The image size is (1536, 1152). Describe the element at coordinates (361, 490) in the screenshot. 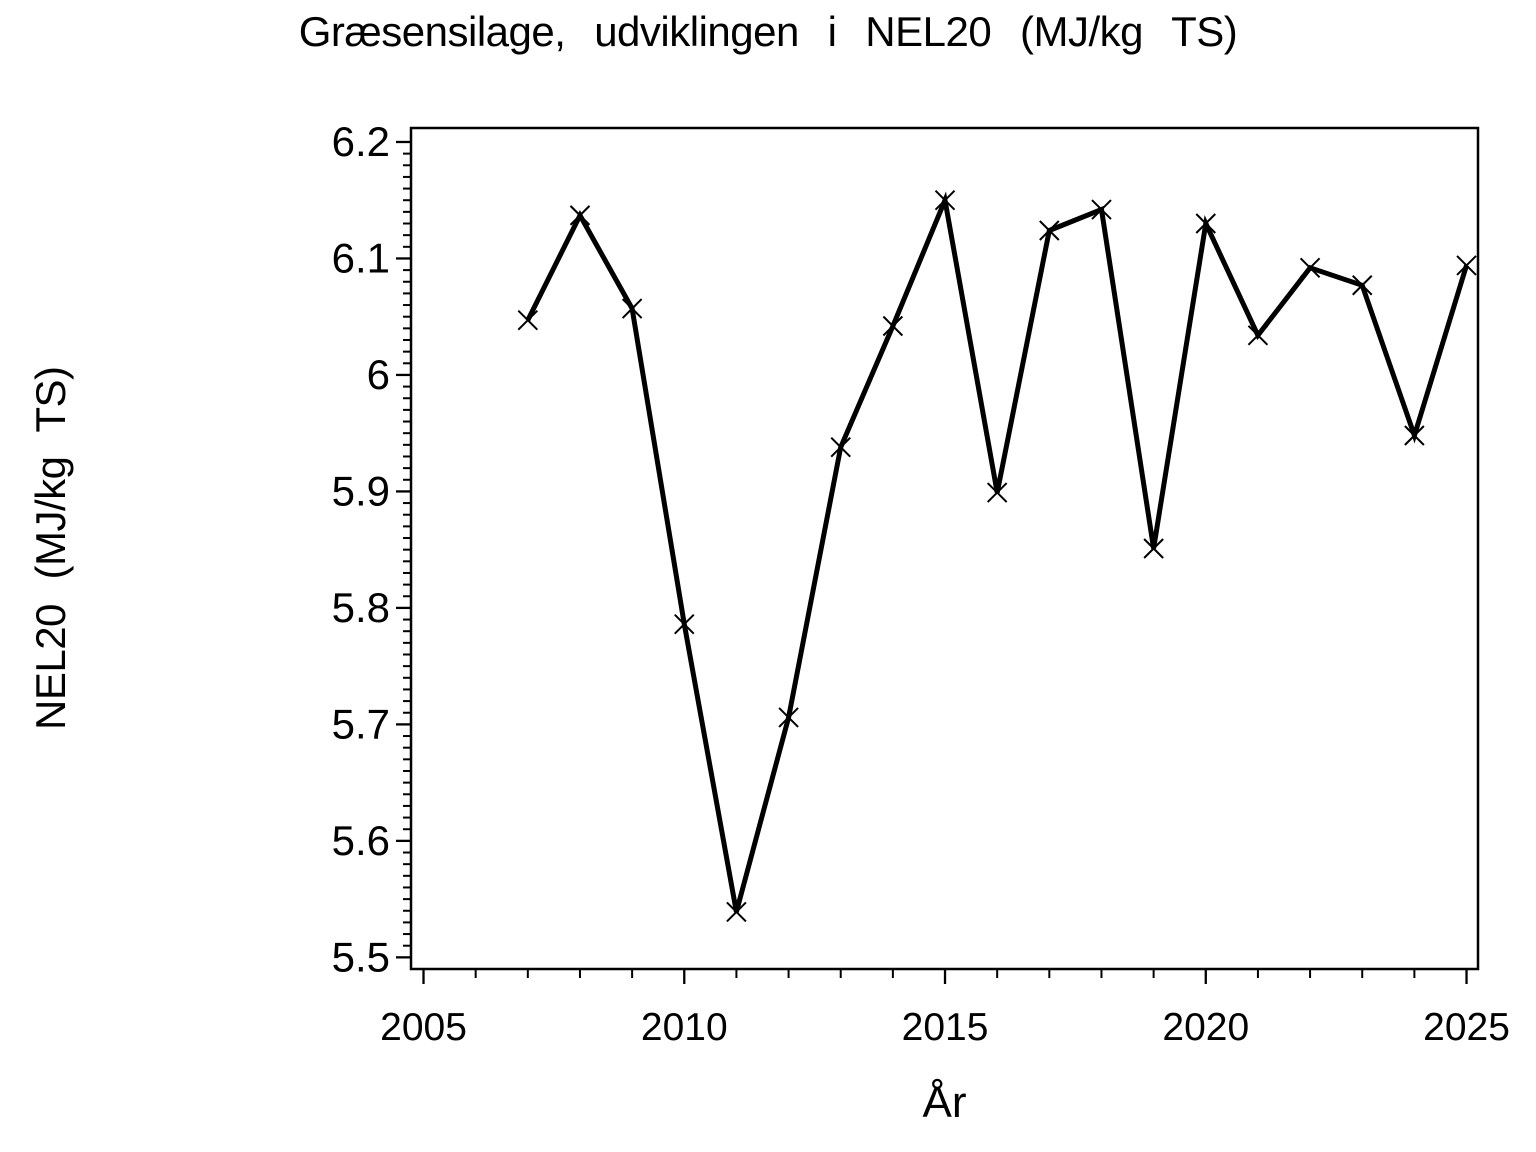

I see `y-tick-label: 5.9` at that location.